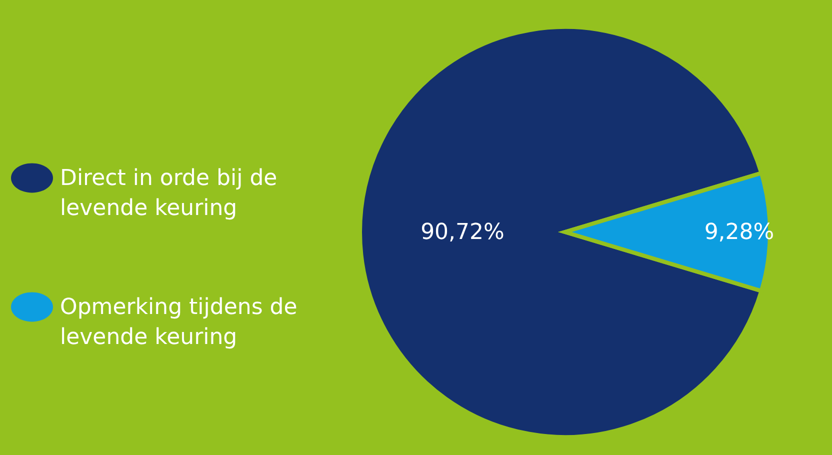  Describe the element at coordinates (462, 232) in the screenshot. I see `data-label: 90,72%` at that location.